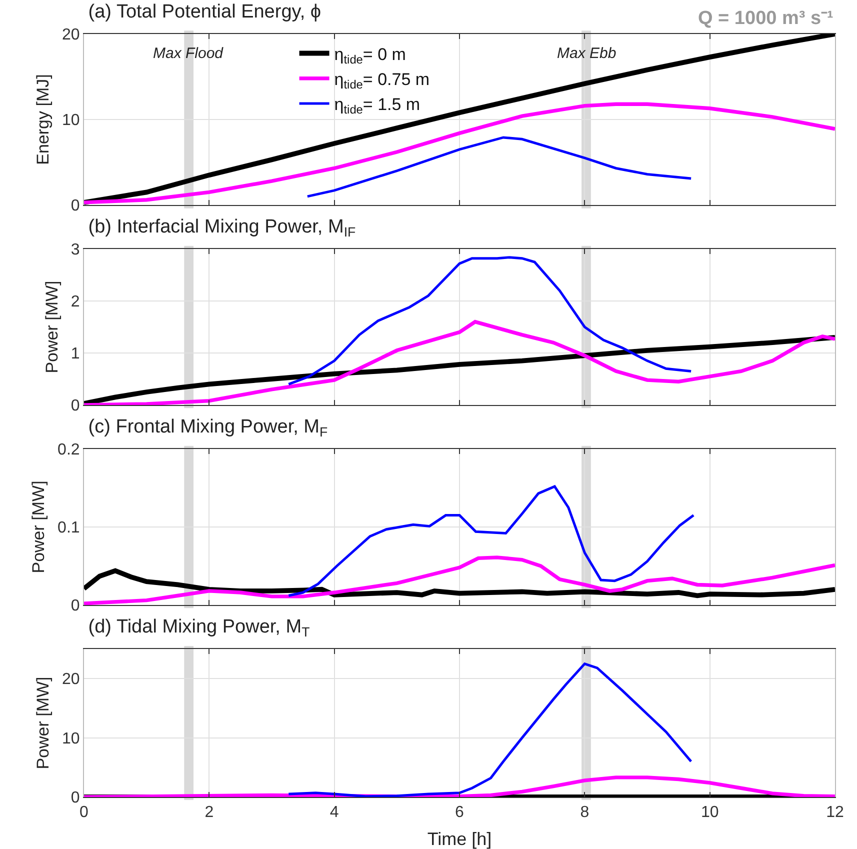 The height and width of the screenshot is (849, 857). I want to click on legend-label: η$_{tide}$= 0 m, so click(370, 55).